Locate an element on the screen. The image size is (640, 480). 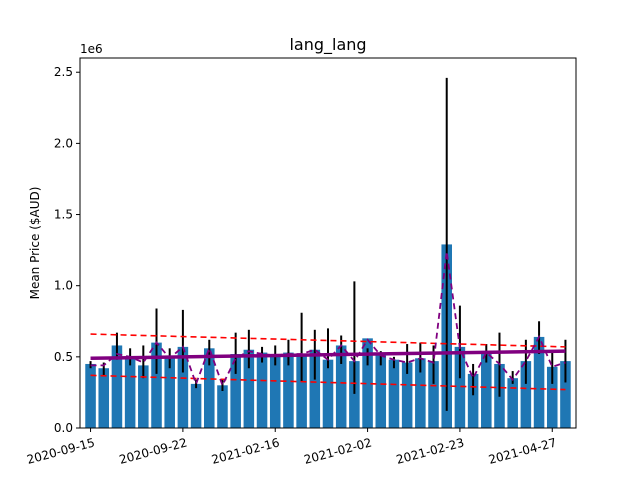
trend-line is located at coordinates (328, 355).